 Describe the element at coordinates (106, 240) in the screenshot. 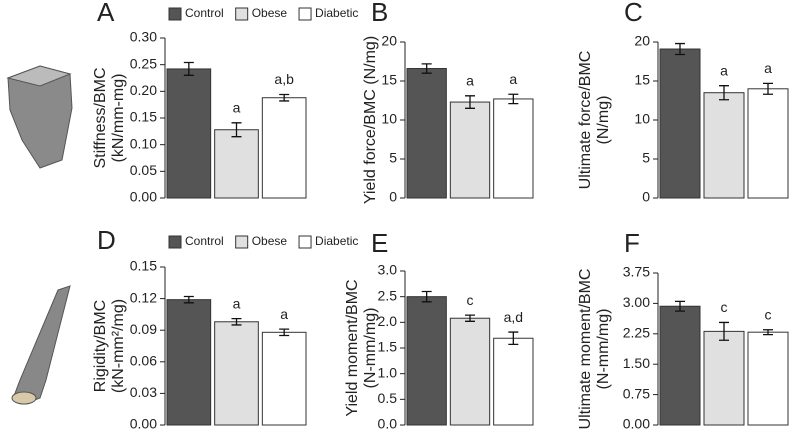

I see `panel-letter: D` at that location.